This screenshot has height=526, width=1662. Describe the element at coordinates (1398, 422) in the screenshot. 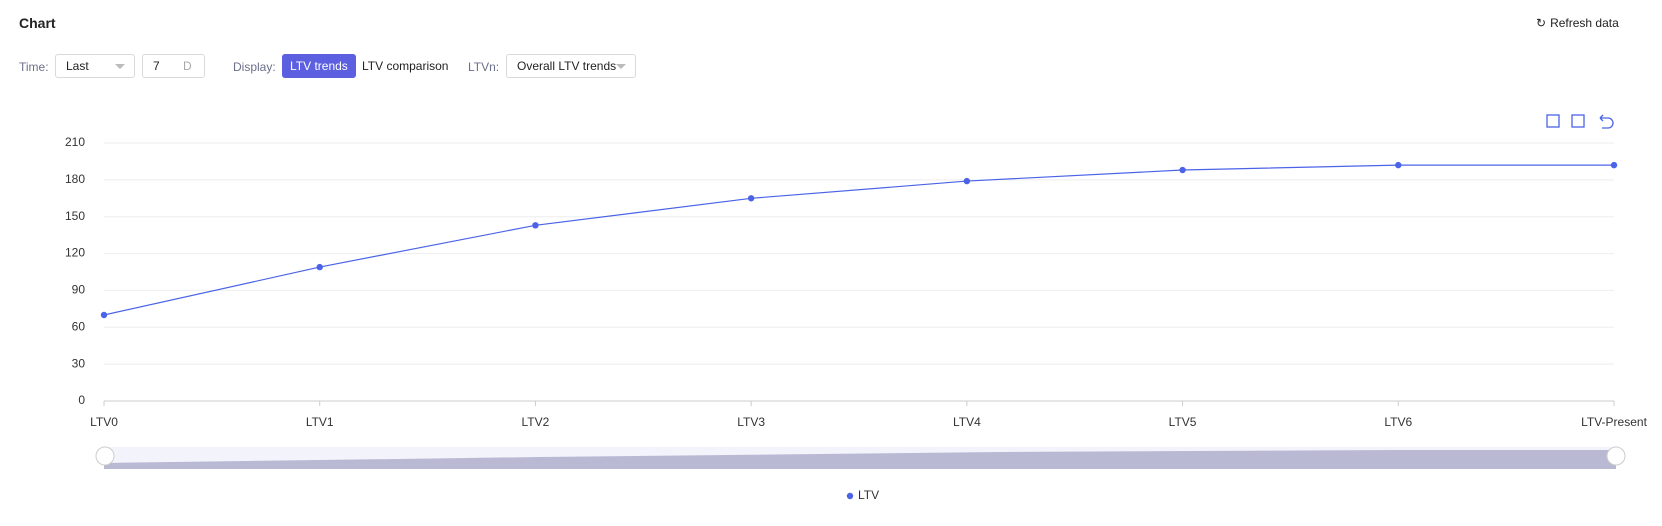

I see `x-tick-label: LTV6` at that location.